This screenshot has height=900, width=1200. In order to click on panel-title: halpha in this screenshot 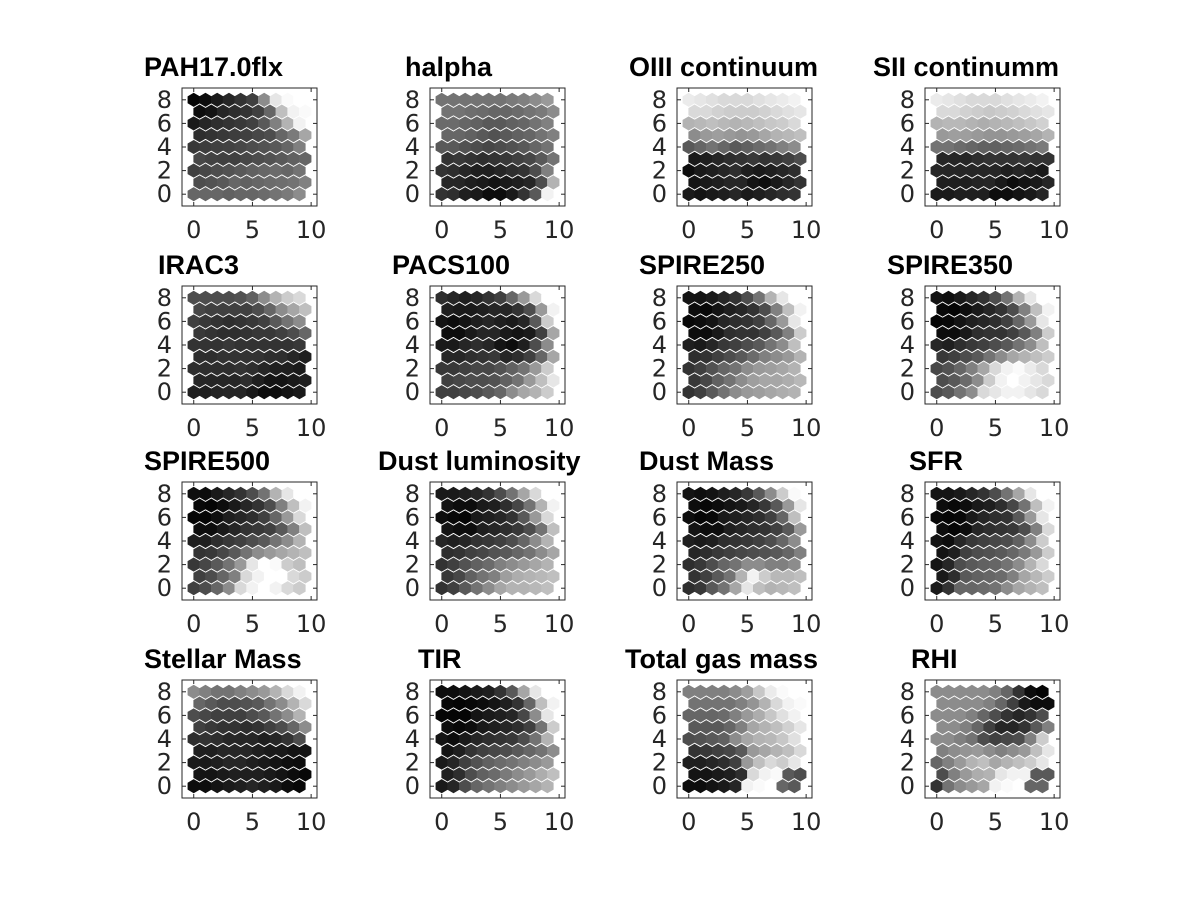, I will do `click(449, 67)`.